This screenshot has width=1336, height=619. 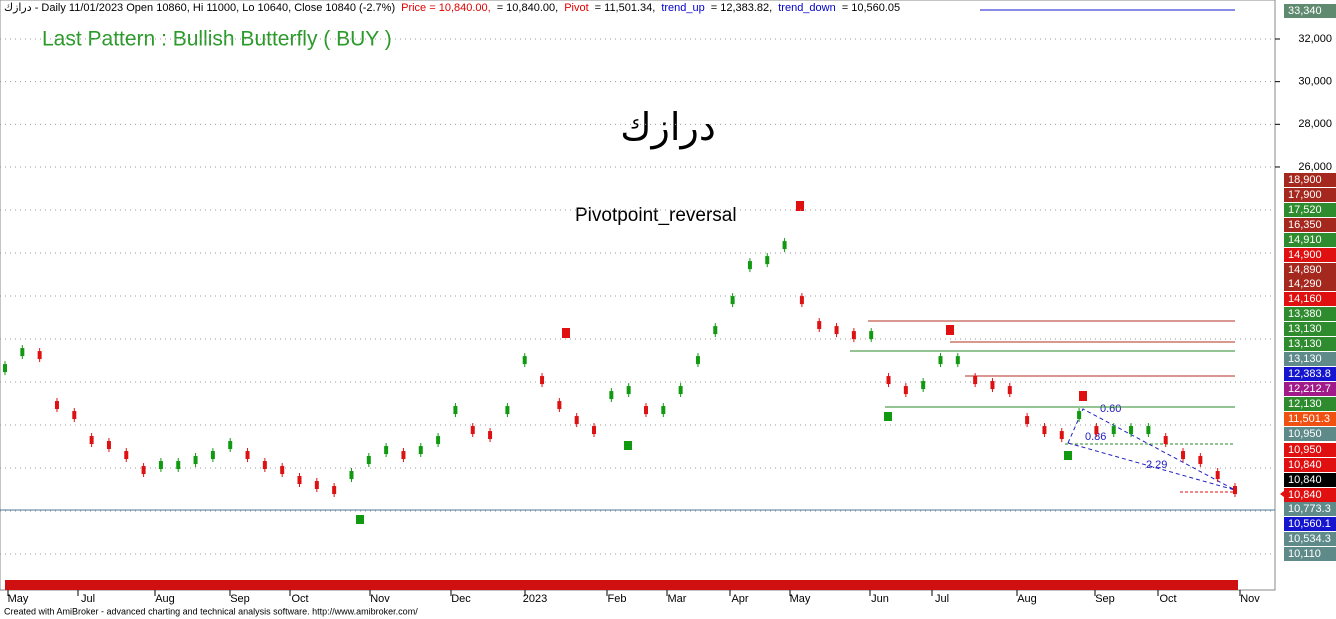 I want to click on price-label: 14,290, so click(x=1305, y=284).